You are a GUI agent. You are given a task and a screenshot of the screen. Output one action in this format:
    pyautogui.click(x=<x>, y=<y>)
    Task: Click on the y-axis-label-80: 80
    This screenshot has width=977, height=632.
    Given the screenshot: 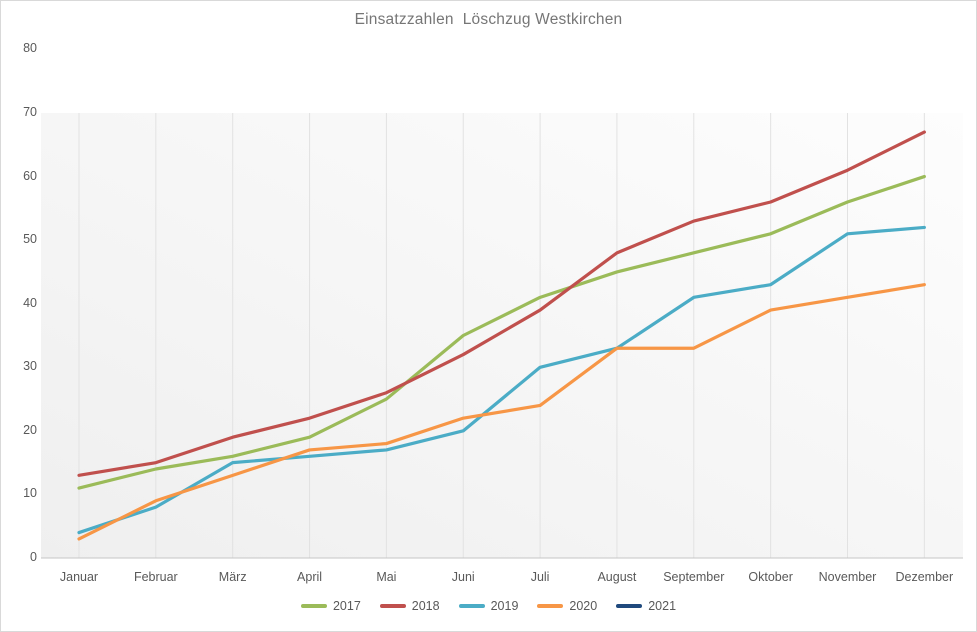 What is the action you would take?
    pyautogui.click(x=30, y=48)
    